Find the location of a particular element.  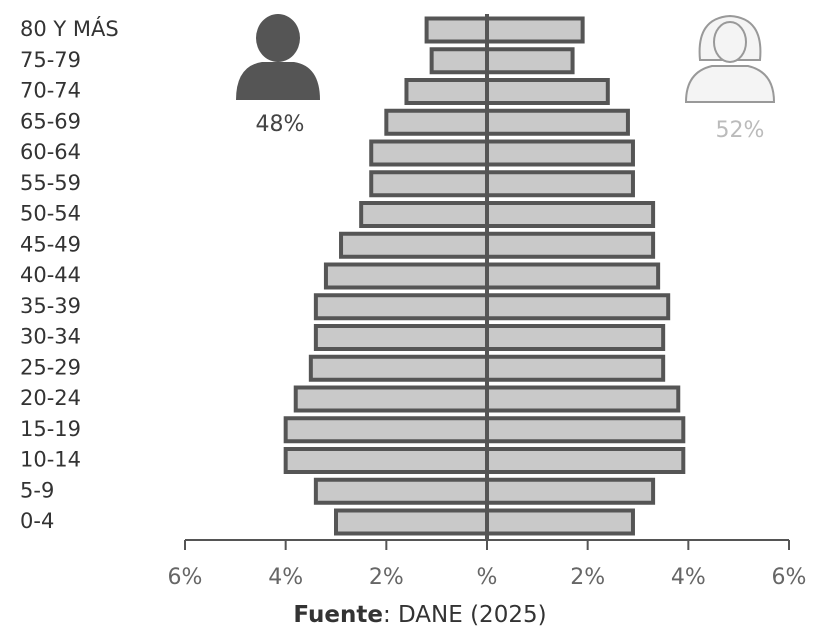

source: Fuente: DANE (2025) is located at coordinates (419, 615).